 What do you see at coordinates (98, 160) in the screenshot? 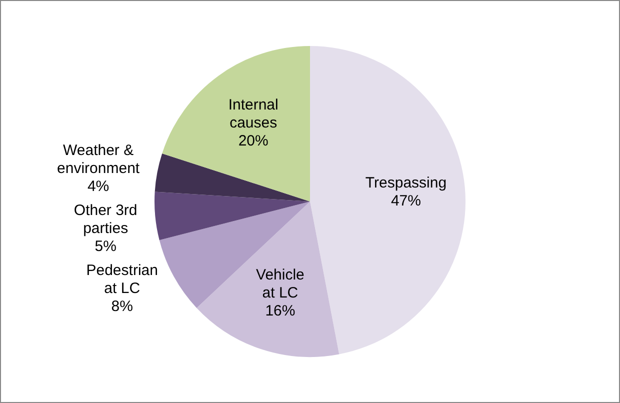
I see `slice-label: Weather & environment` at bounding box center [98, 160].